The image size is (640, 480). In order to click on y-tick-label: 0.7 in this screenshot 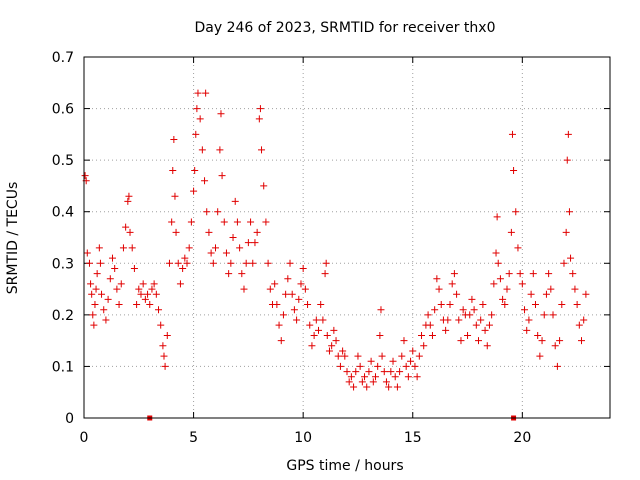, I will do `click(63, 58)`.